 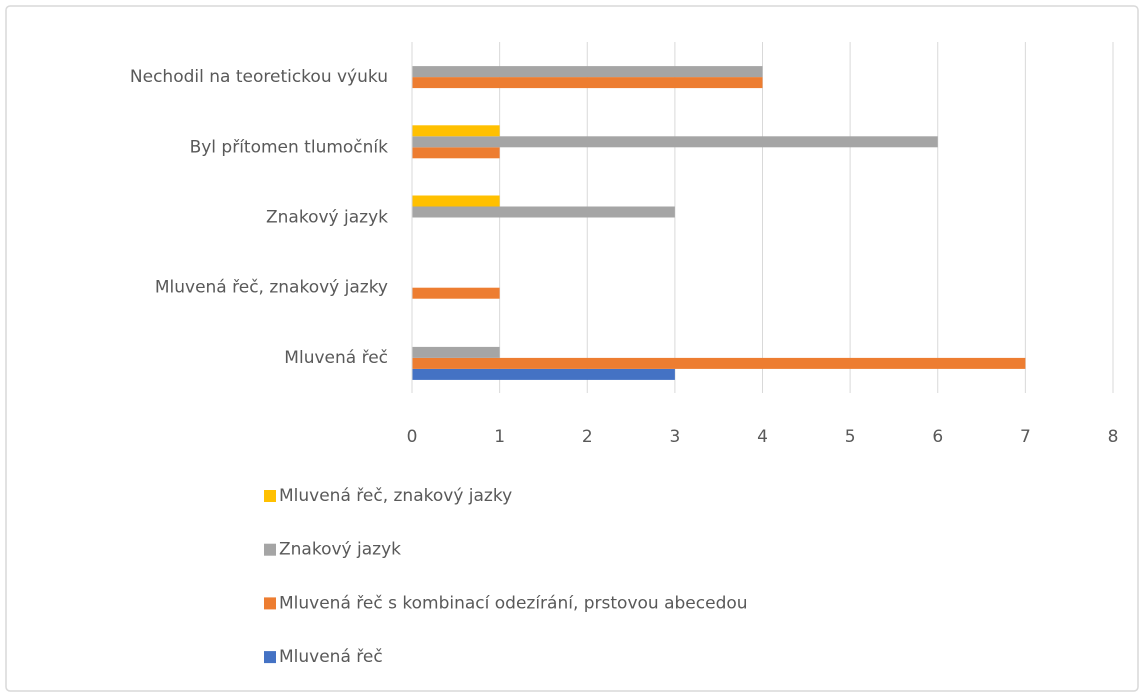 I want to click on x-tick-label: 6, so click(x=937, y=437).